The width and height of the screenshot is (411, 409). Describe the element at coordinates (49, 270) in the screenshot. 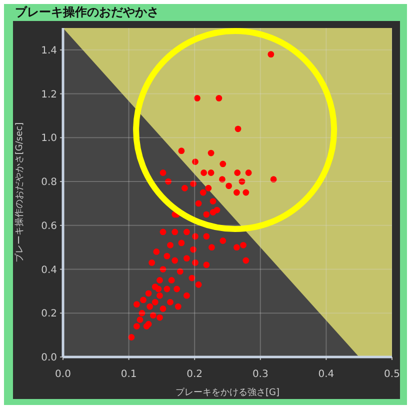

I see `y-tick-label: 0.4` at that location.